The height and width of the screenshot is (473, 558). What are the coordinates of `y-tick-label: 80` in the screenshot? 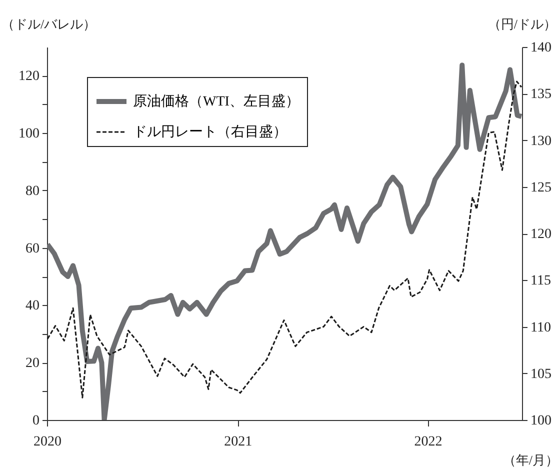 It's located at (33, 191).